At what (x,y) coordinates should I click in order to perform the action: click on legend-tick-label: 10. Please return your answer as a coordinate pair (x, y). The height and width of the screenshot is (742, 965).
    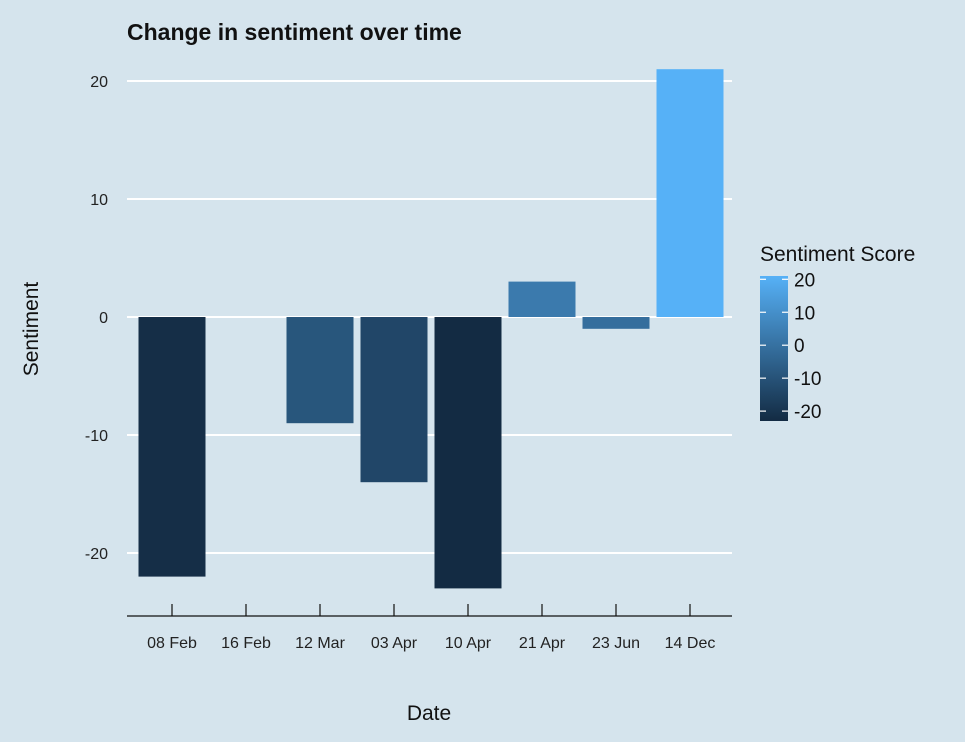
    Looking at the image, I should click on (804, 313).